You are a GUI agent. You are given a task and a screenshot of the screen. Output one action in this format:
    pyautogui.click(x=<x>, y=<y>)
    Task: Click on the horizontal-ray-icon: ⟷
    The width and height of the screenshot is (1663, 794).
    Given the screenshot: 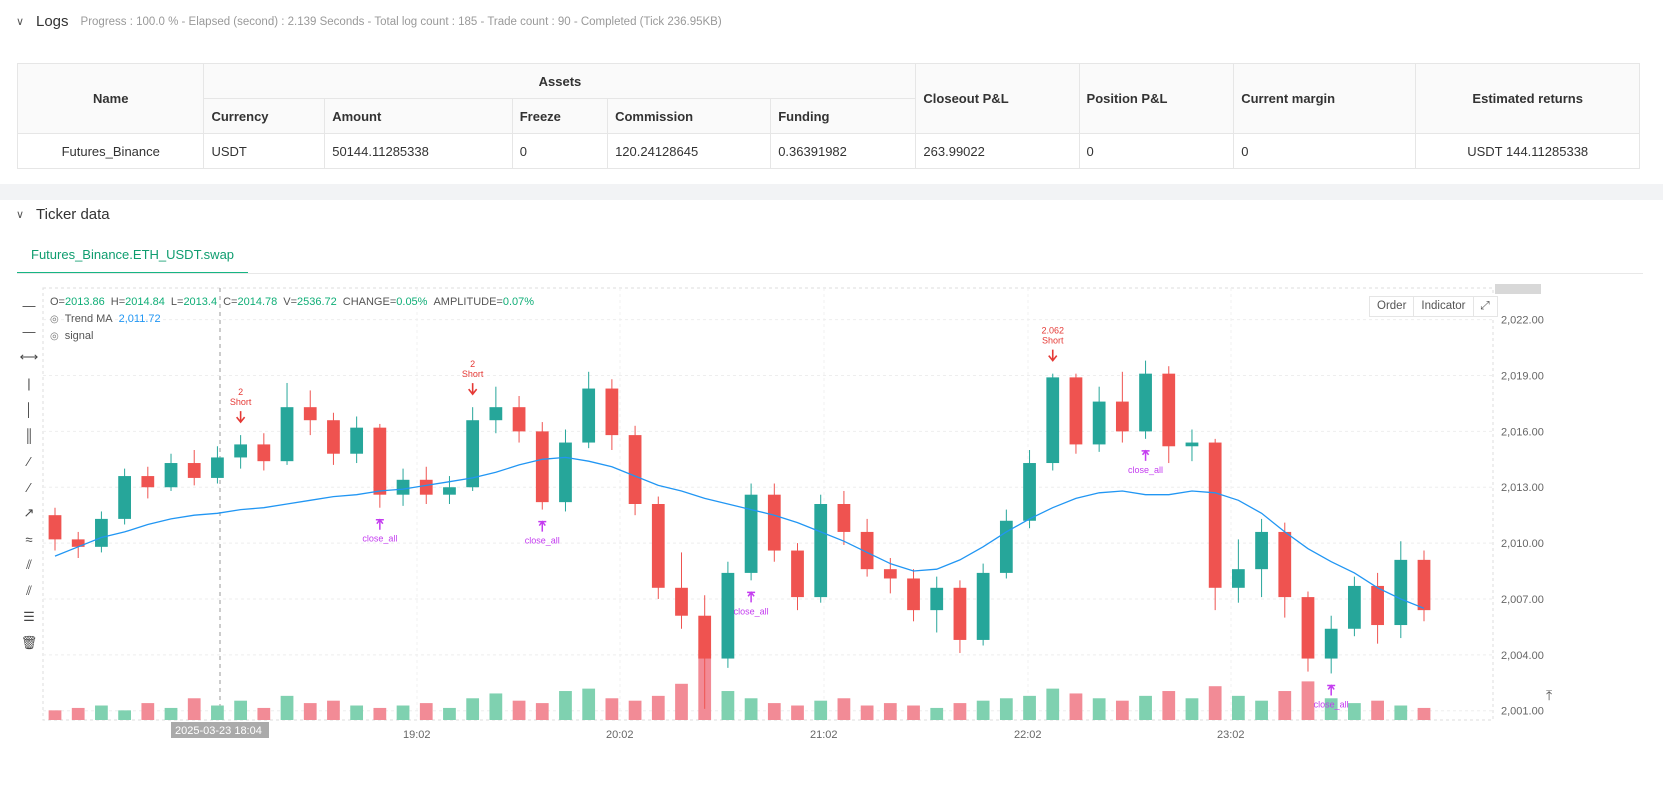 What is the action you would take?
    pyautogui.click(x=29, y=356)
    